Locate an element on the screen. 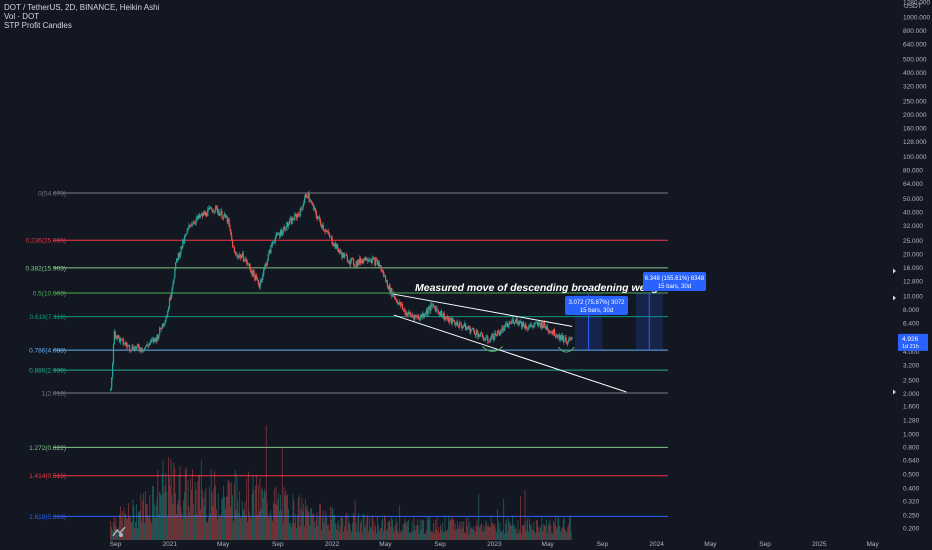 This screenshot has width=932, height=550. measure-box-1: 3.072 (75.87%) 3072 15 bars, 30d is located at coordinates (596, 322).